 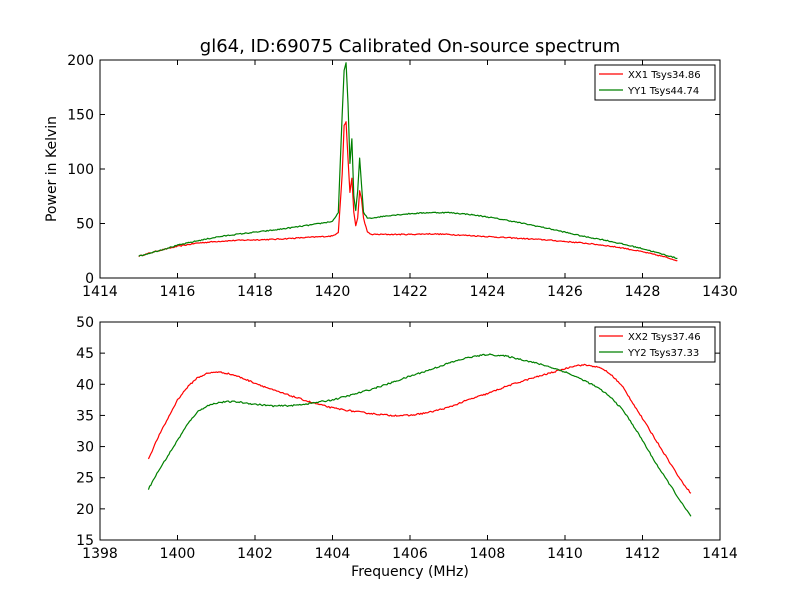 What do you see at coordinates (720, 292) in the screenshot?
I see `x-tick-label: 1430` at bounding box center [720, 292].